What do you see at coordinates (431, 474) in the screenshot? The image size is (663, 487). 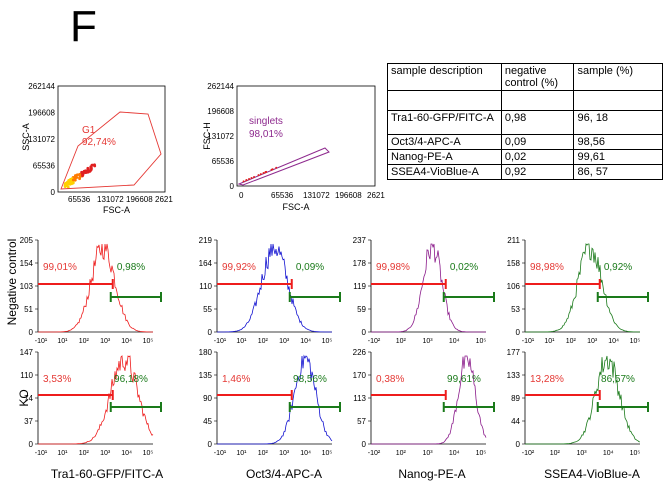 I see `column-label: Nanog-PE-A` at bounding box center [431, 474].